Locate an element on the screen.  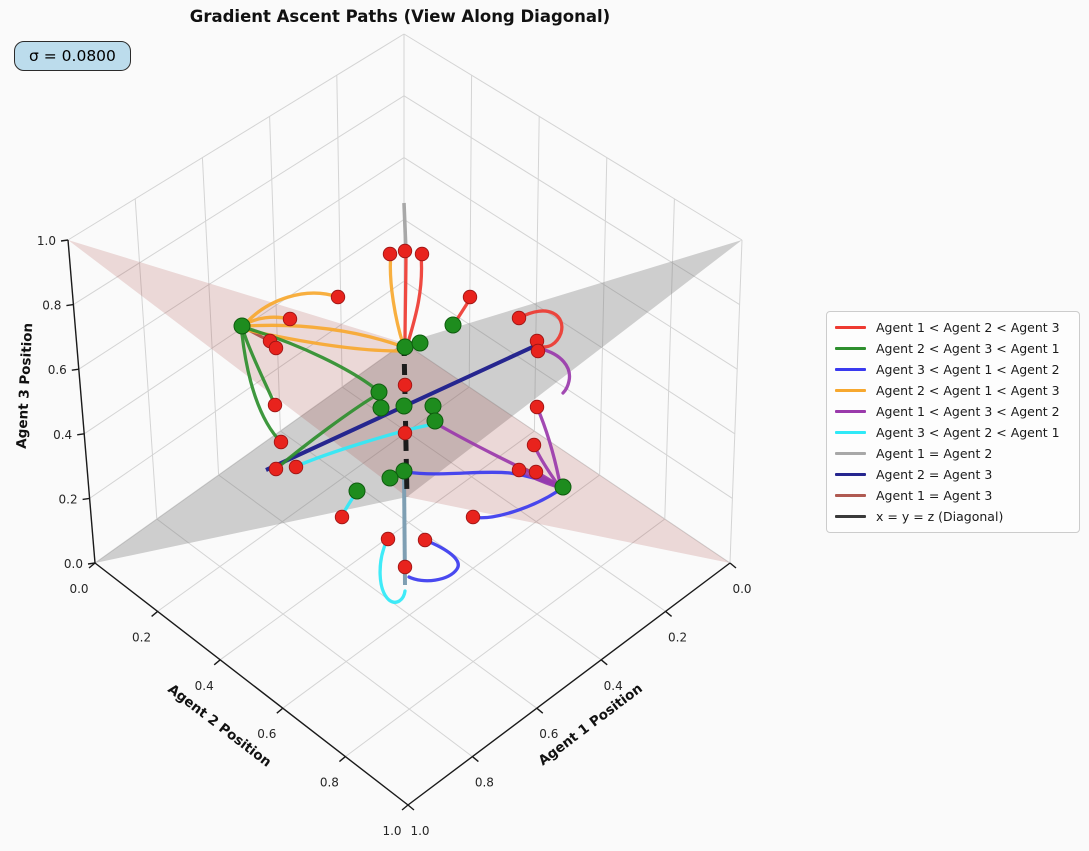
x-axis-label: Agent 1 Position is located at coordinates (590, 725).